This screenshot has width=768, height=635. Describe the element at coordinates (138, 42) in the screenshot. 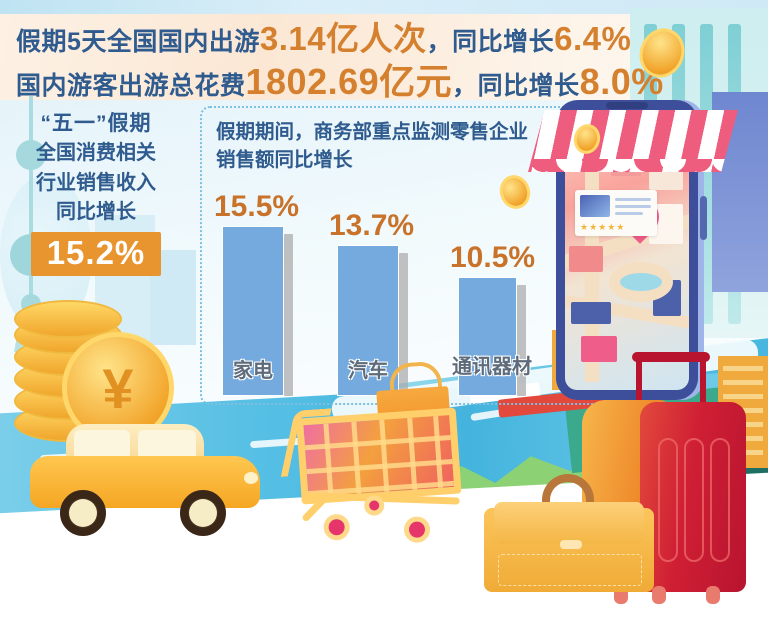

I see `headline-1-prefix: 假期5天全国国内出游` at that location.